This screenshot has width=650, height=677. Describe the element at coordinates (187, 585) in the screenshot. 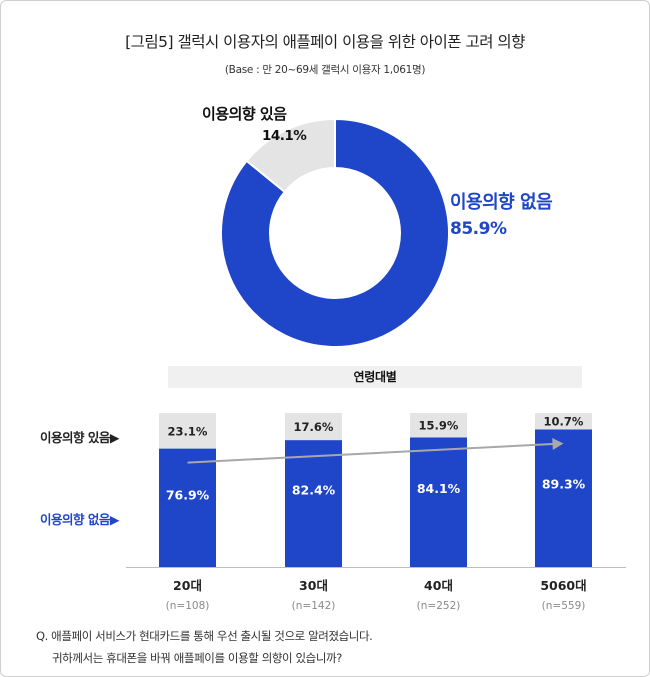

I see `category-label-1: 20대` at that location.